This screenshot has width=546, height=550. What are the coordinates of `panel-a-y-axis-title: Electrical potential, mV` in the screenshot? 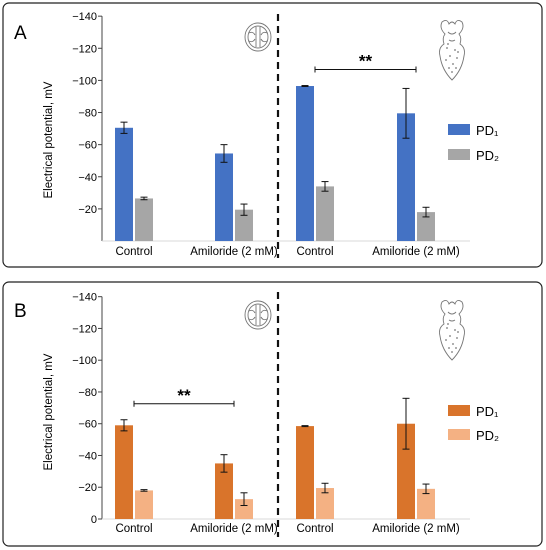 It's located at (49, 139).